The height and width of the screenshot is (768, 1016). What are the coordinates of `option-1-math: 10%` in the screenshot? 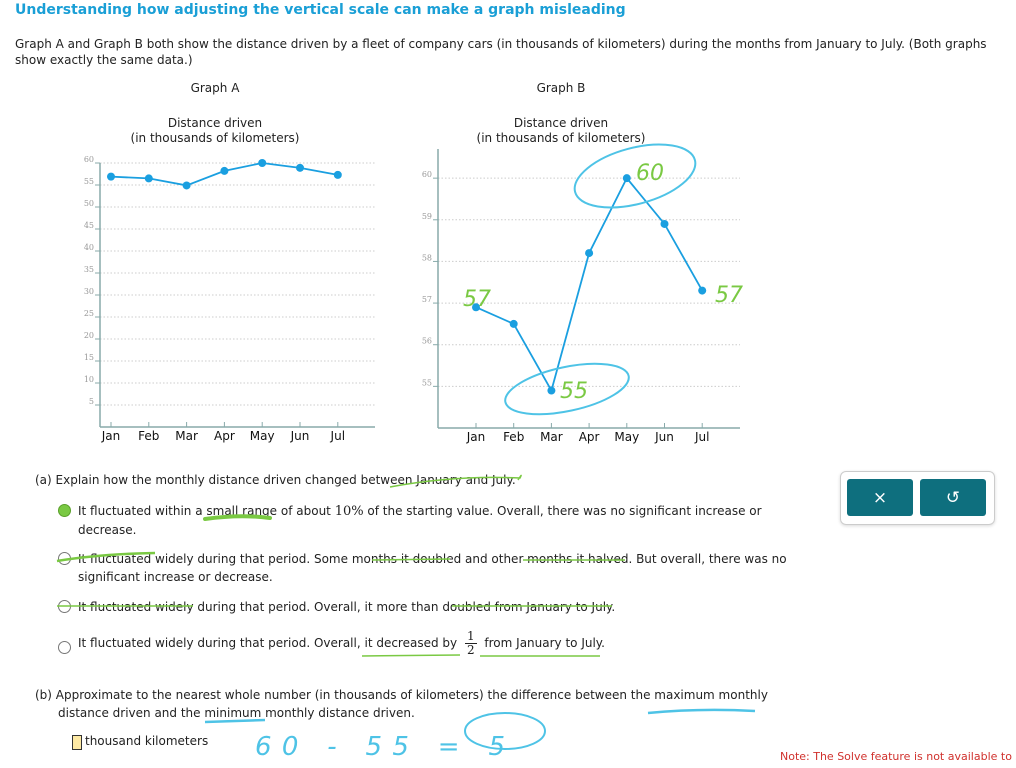 It's located at (349, 511).